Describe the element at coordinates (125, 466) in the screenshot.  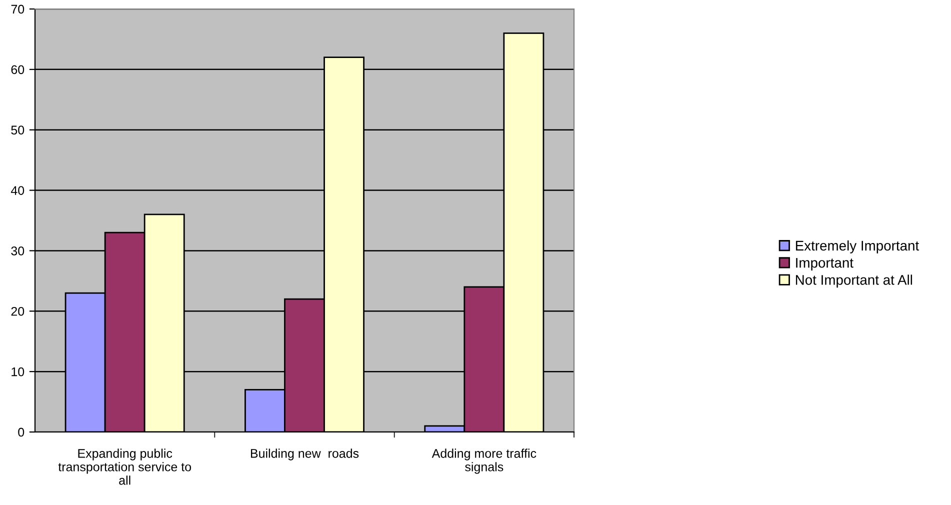
I see `x-tick-label: Expanding public transportation service to all` at that location.